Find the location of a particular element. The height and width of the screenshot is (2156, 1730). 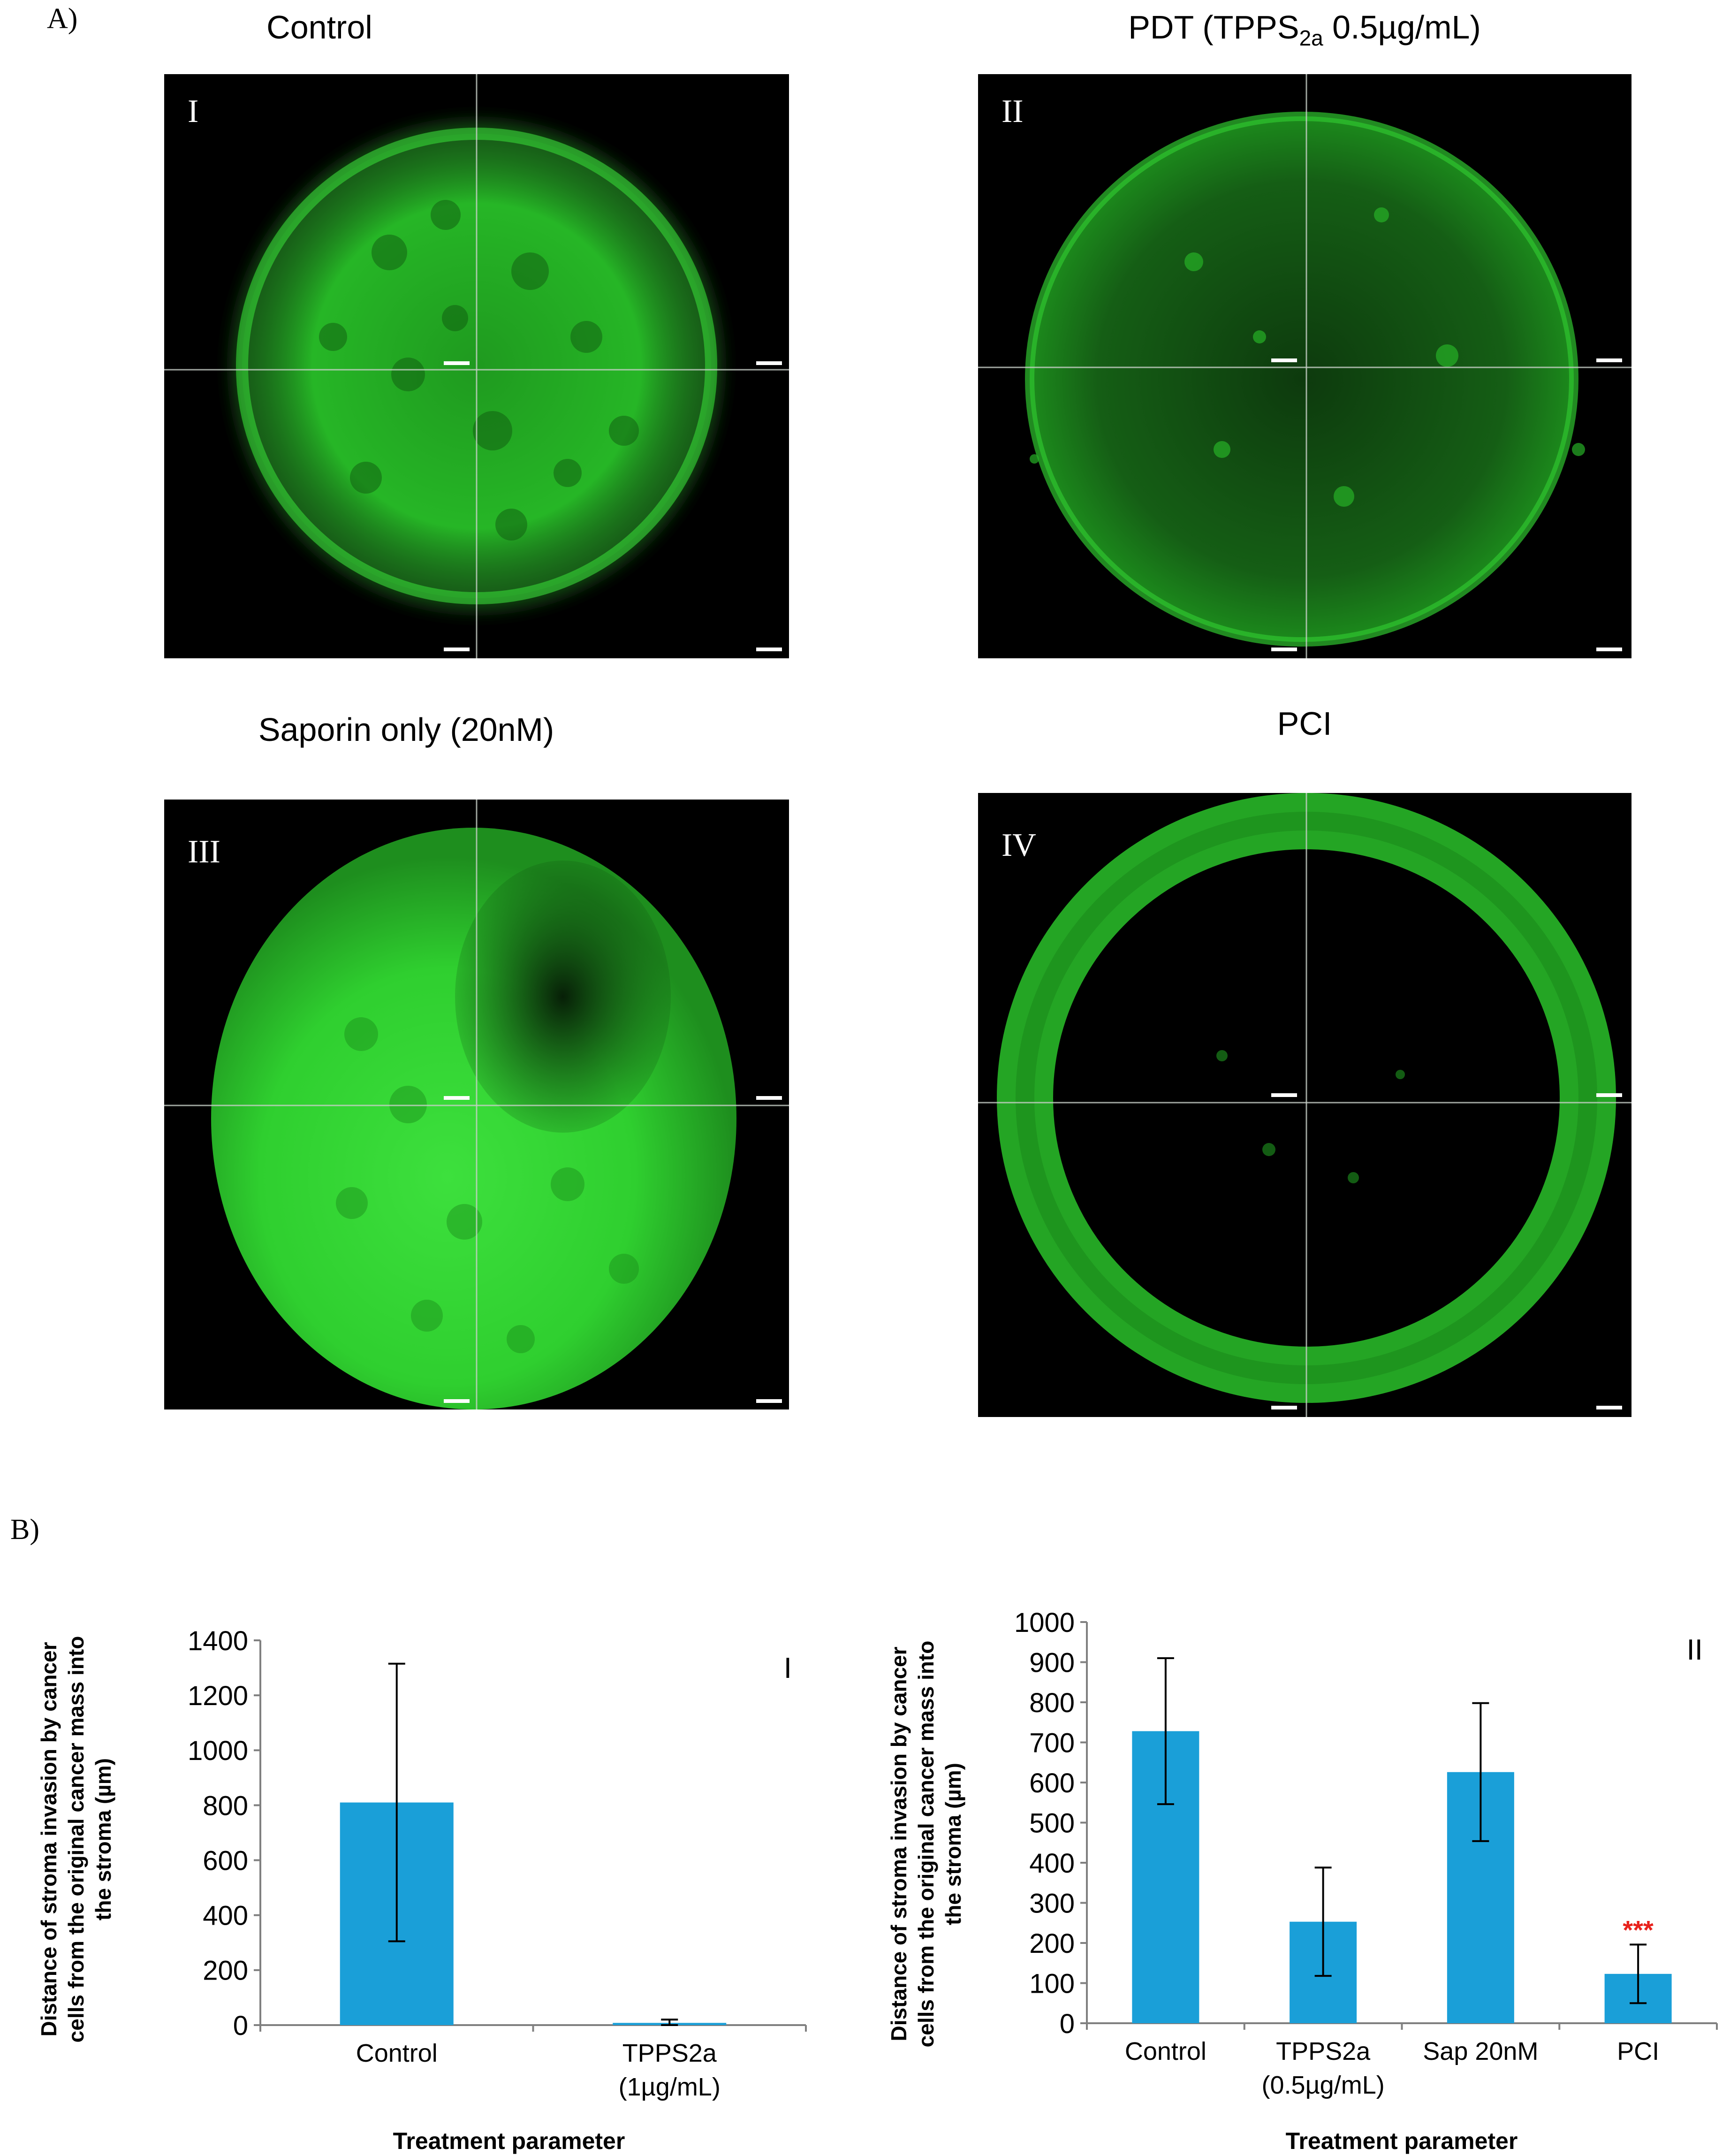

chart2-category-label: TPPS2a is located at coordinates (1323, 2051).